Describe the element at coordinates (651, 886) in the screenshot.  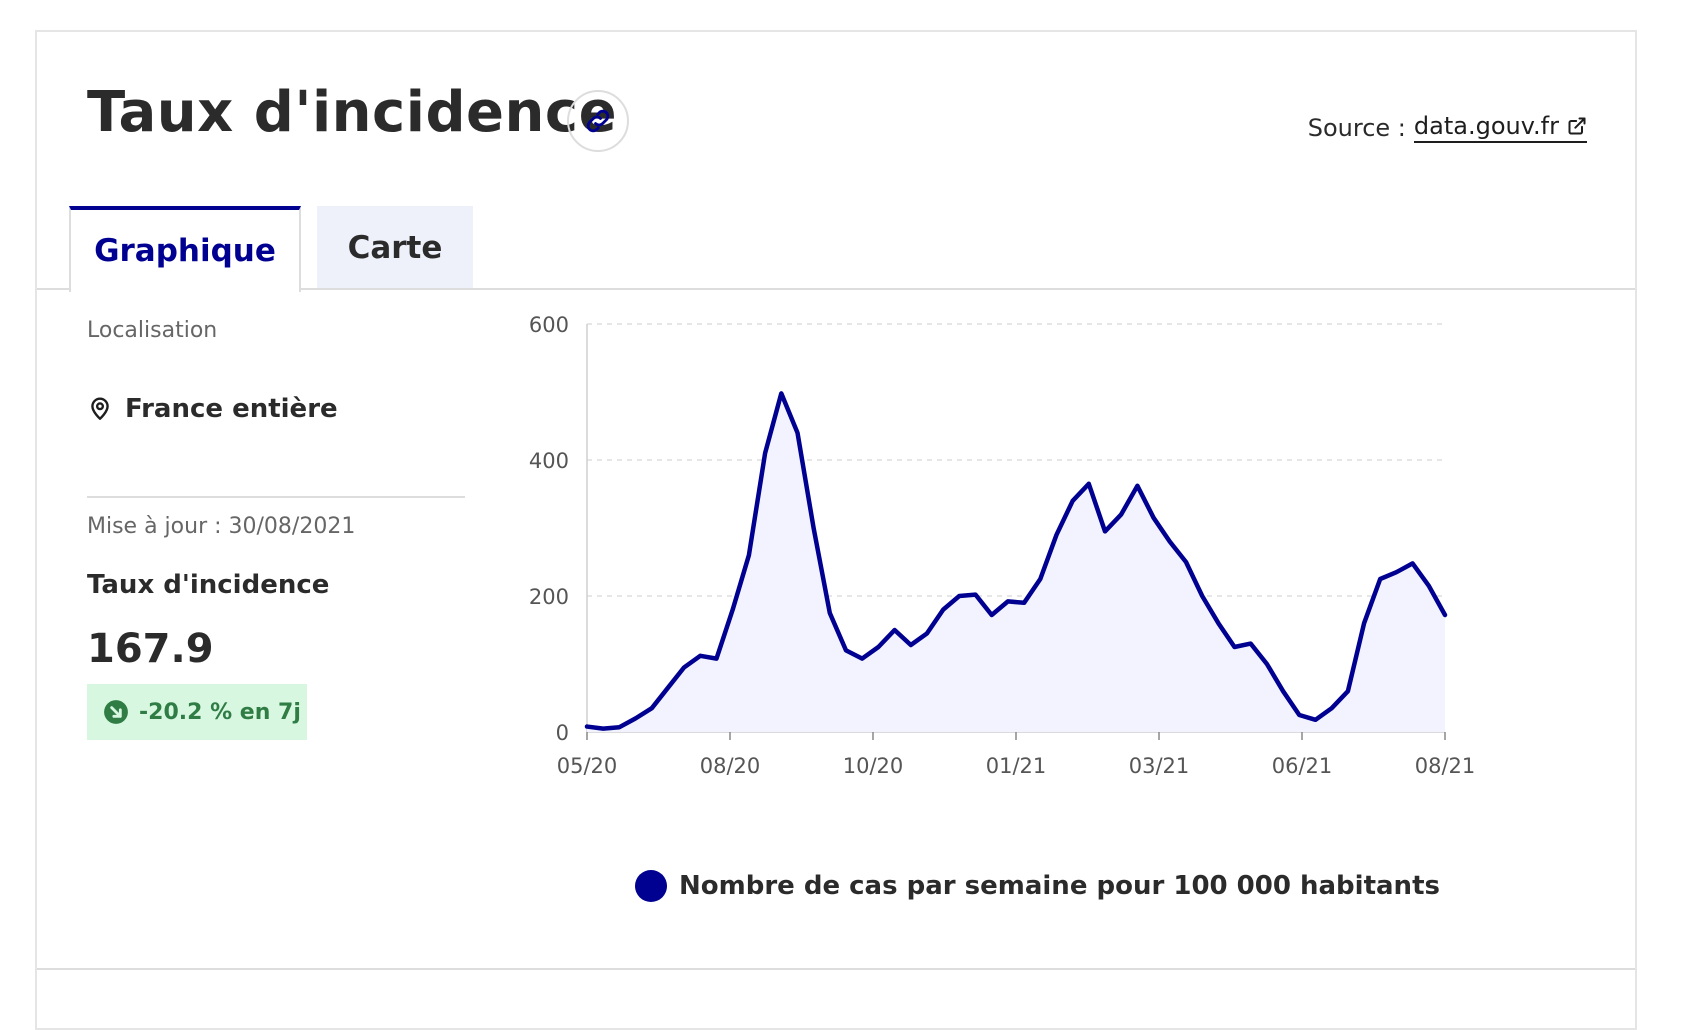
I see `legend-dot` at that location.